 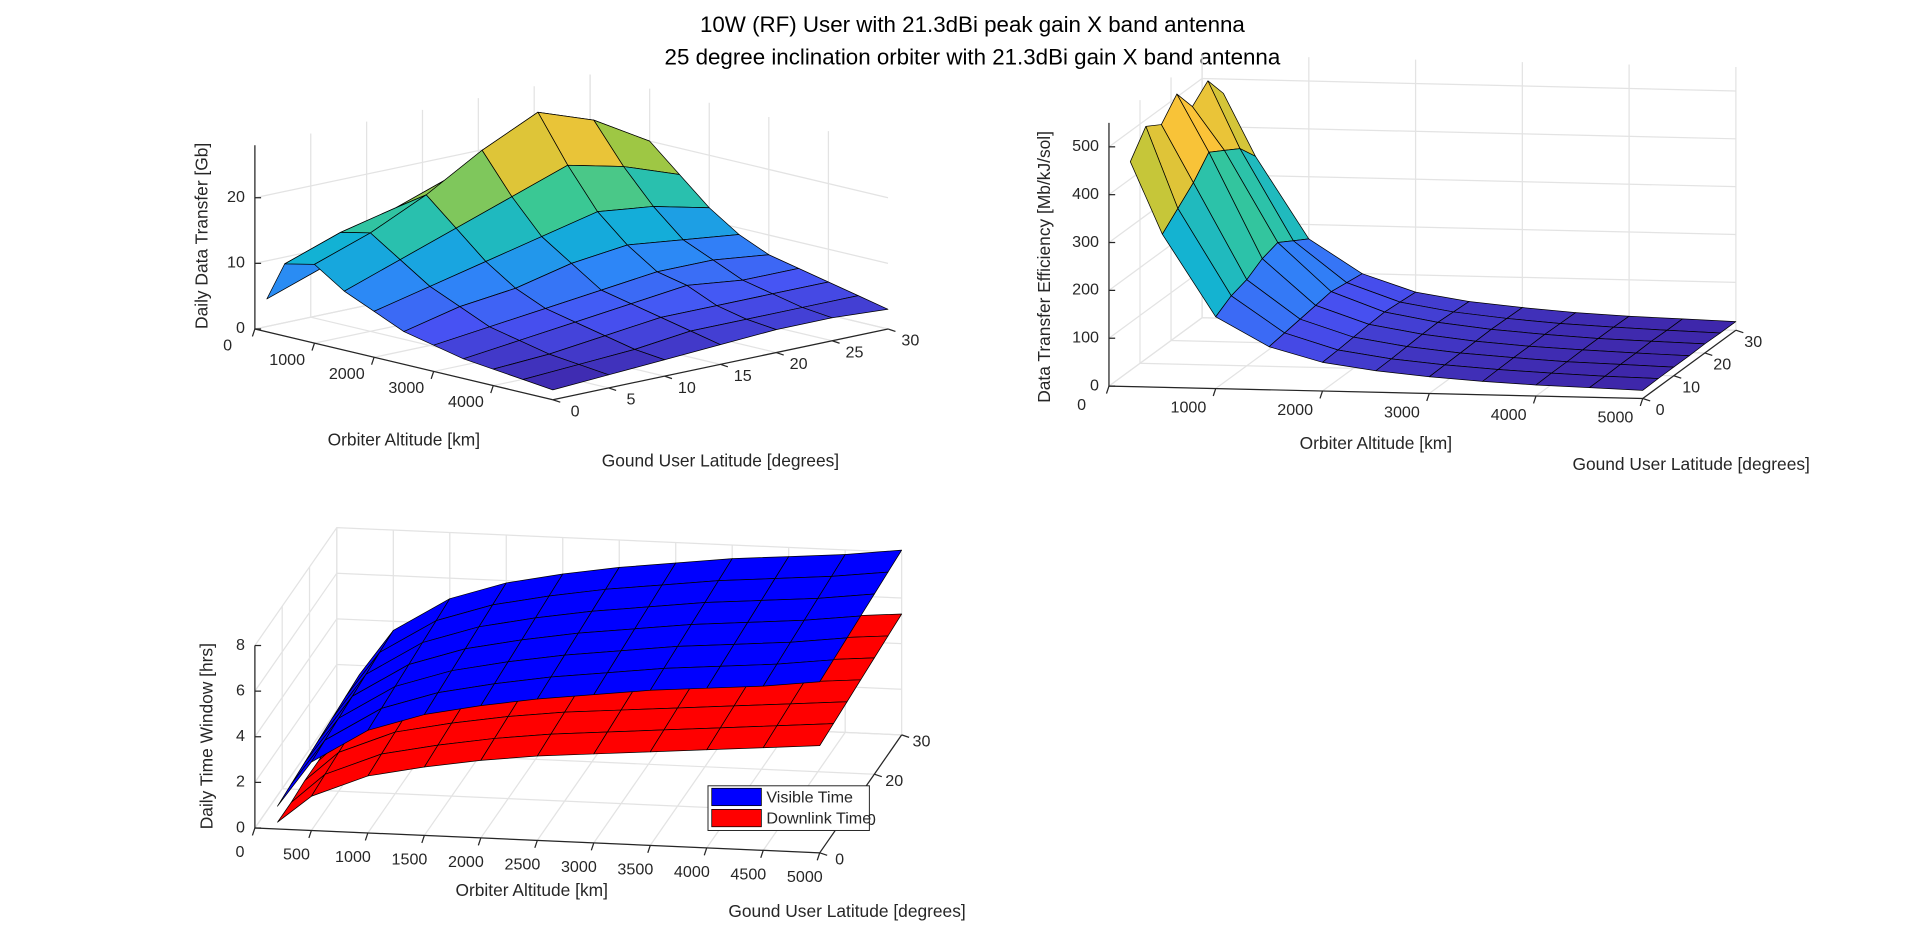 What do you see at coordinates (201, 236) in the screenshot?
I see `z-axis-label: Daily Data Transfer [Gb]` at bounding box center [201, 236].